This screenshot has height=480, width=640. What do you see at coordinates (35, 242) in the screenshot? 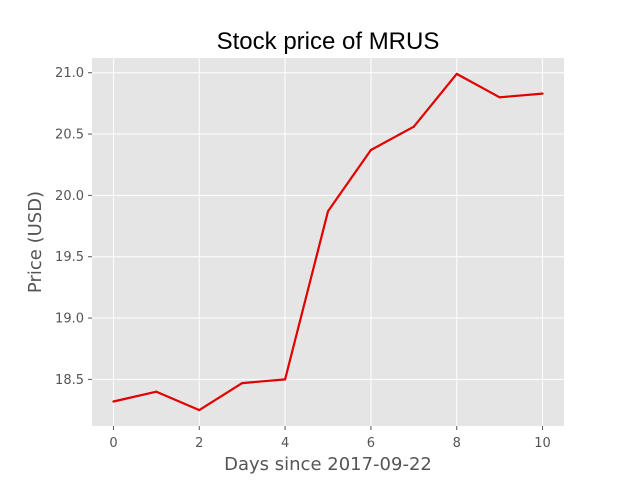
I see `y-axis-label: Price (USD)` at bounding box center [35, 242].